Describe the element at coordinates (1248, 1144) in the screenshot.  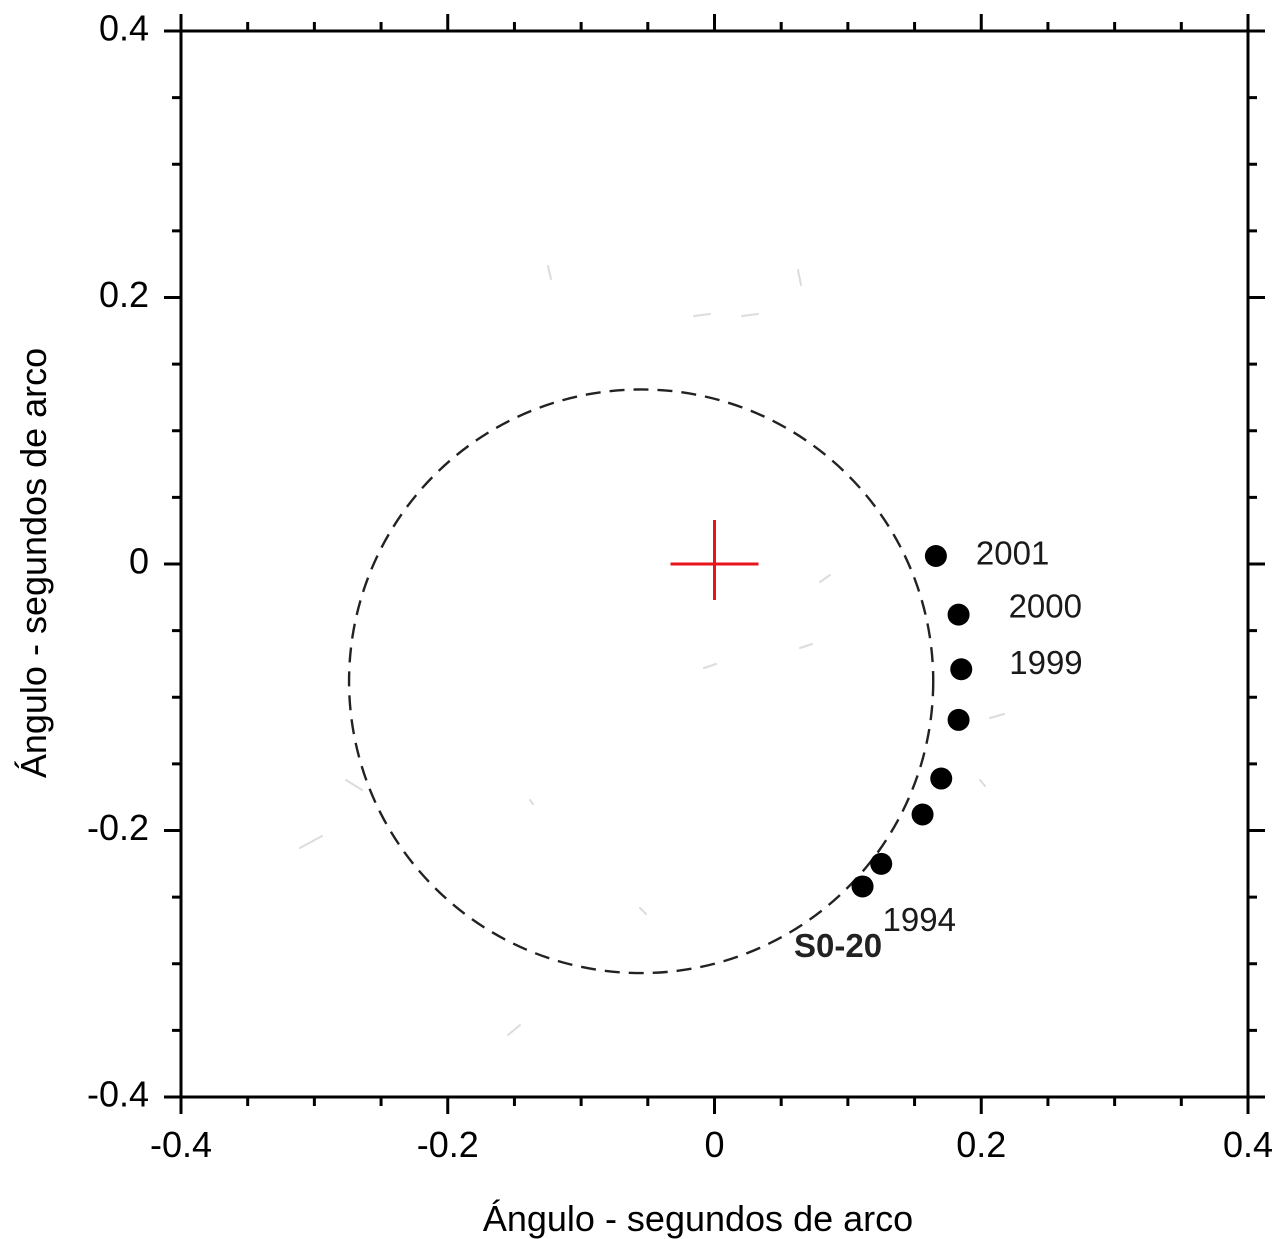
I see `x-tick-label: 0.4` at that location.